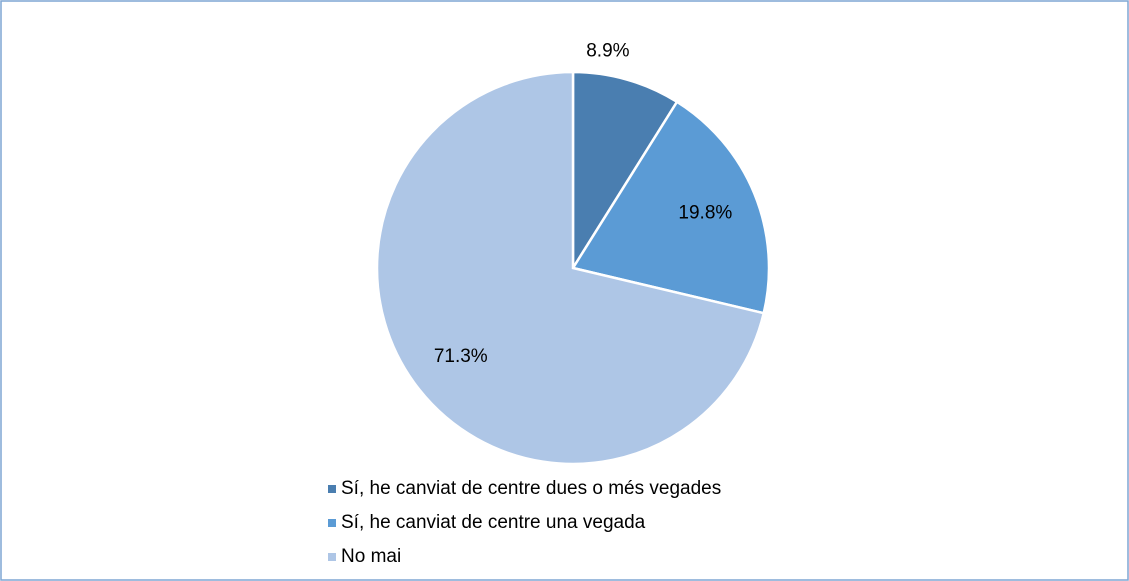 This screenshot has width=1129, height=581. Describe the element at coordinates (371, 556) in the screenshot. I see `legend-label: No mai` at that location.